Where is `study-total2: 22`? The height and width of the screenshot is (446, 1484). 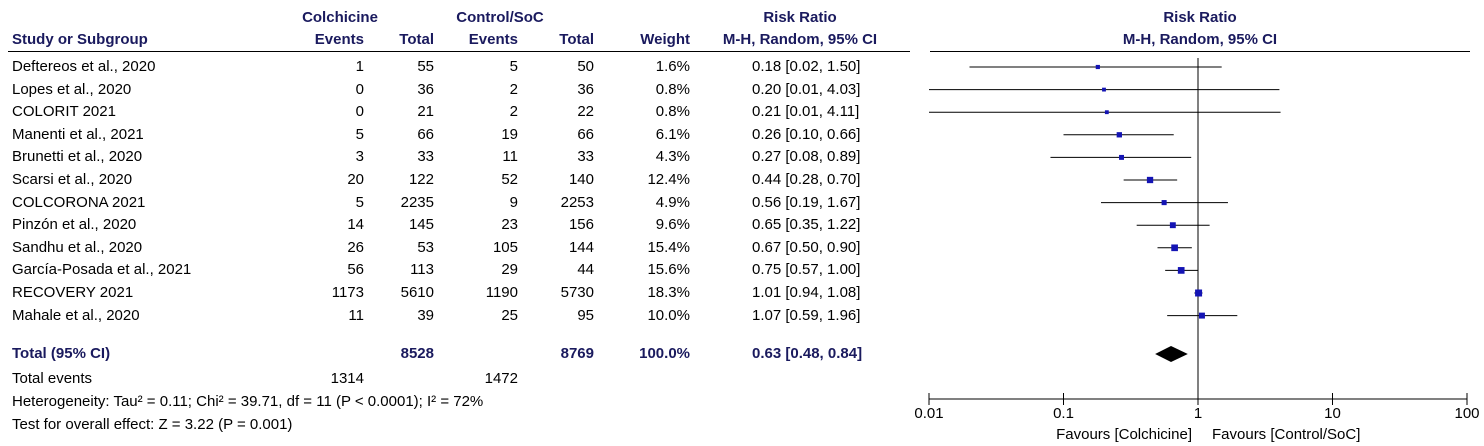 study-total2: 22 is located at coordinates (585, 112).